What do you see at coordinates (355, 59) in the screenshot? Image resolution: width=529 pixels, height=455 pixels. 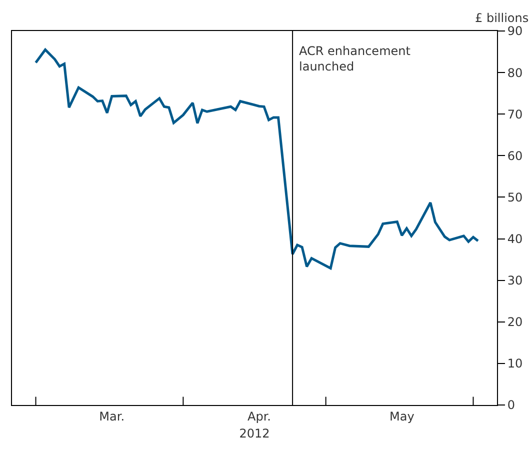 I see `ref-line-label: ACR enhancement launched` at bounding box center [355, 59].